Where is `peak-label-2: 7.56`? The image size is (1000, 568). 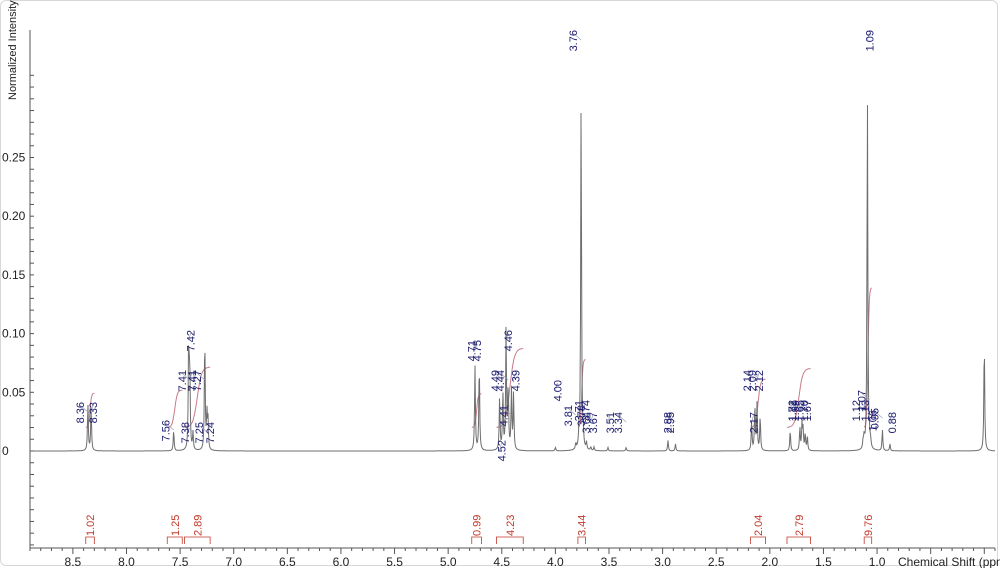
peak-label-2: 7.56 is located at coordinates (167, 430).